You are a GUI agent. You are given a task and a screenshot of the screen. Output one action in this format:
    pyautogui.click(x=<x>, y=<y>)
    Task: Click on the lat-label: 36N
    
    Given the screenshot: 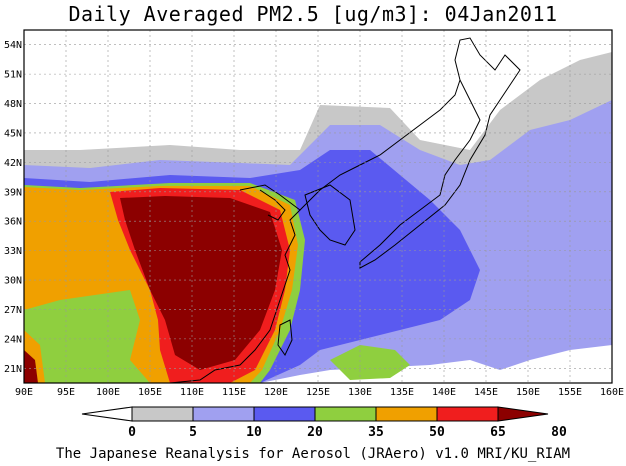 What is the action you would take?
    pyautogui.click(x=13, y=222)
    